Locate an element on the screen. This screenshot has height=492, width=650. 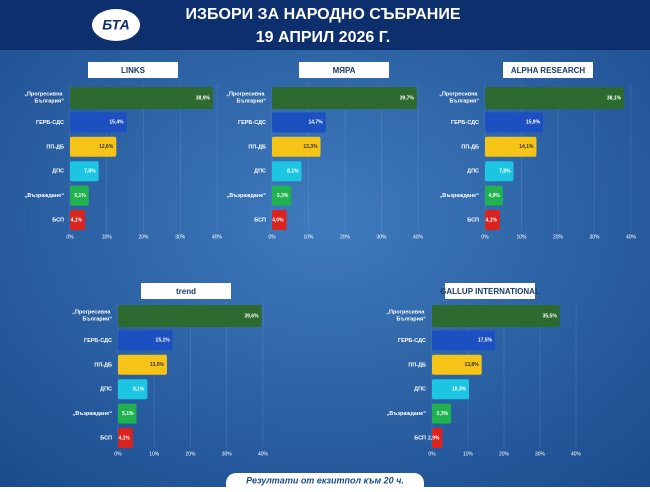
chart-title: LINKS is located at coordinates (133, 70).